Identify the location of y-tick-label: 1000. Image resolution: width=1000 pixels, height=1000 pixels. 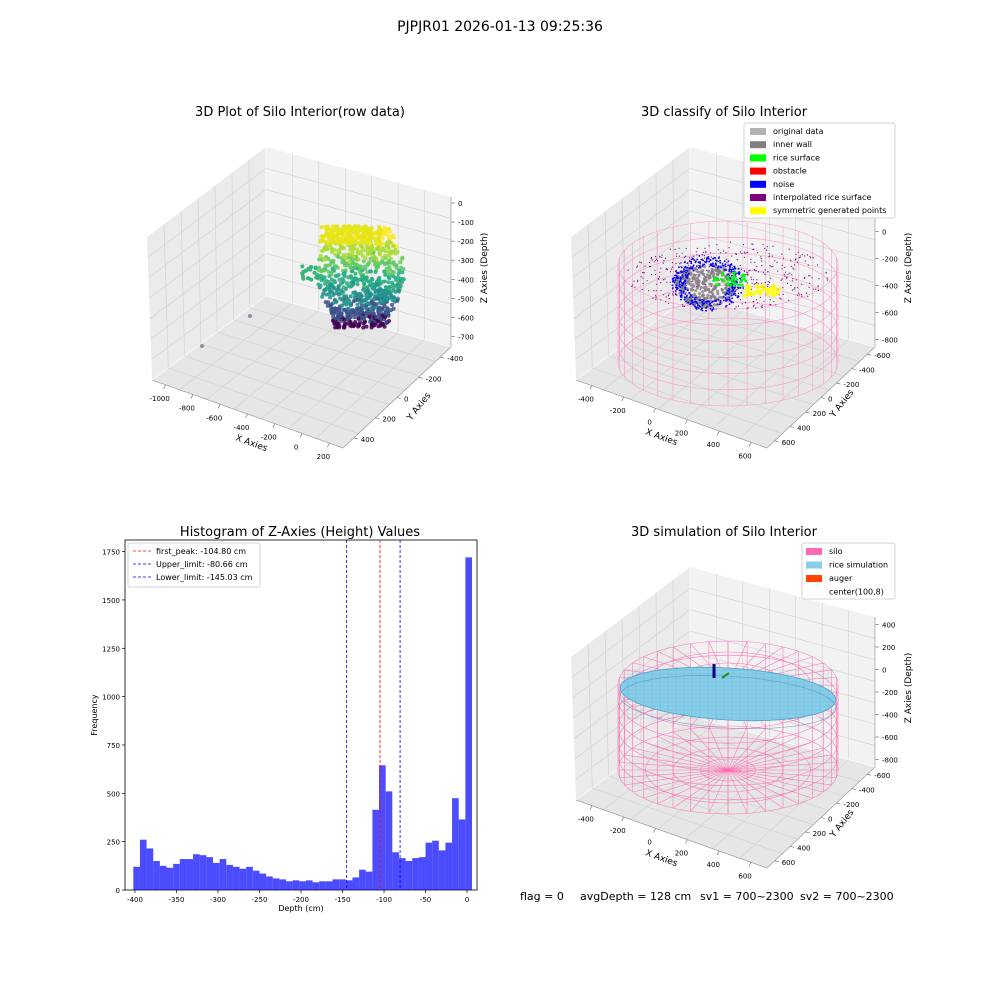
(111, 698).